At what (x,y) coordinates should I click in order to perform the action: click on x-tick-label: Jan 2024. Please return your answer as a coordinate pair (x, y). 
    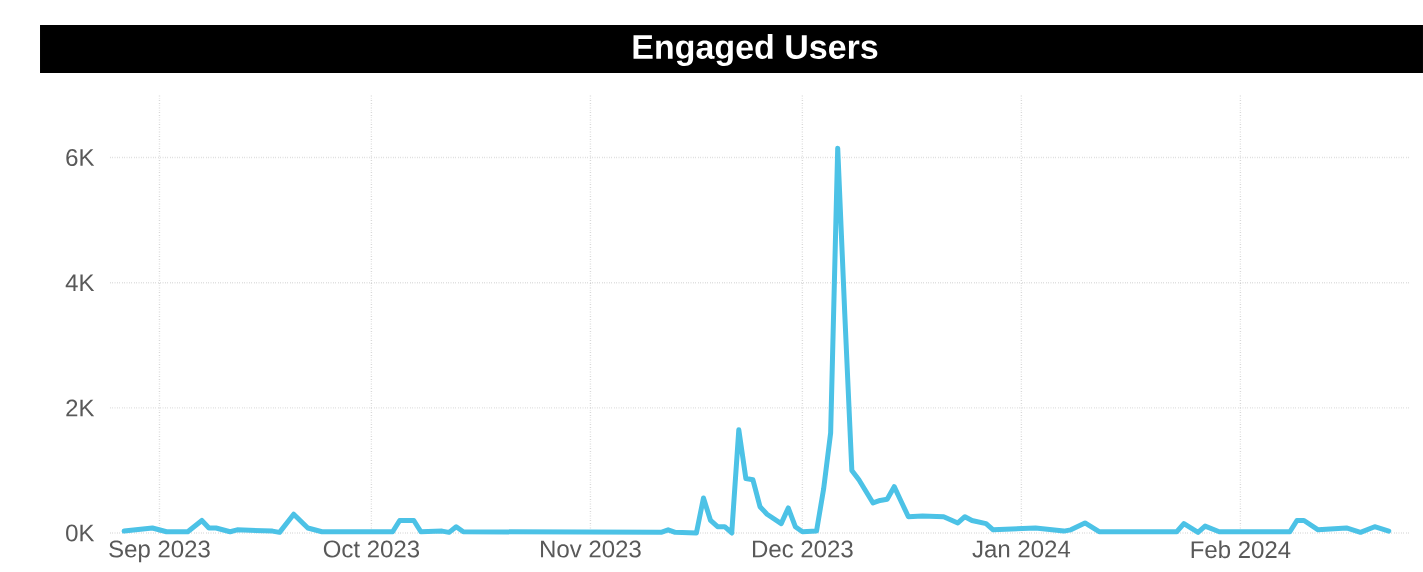
    Looking at the image, I should click on (1021, 549).